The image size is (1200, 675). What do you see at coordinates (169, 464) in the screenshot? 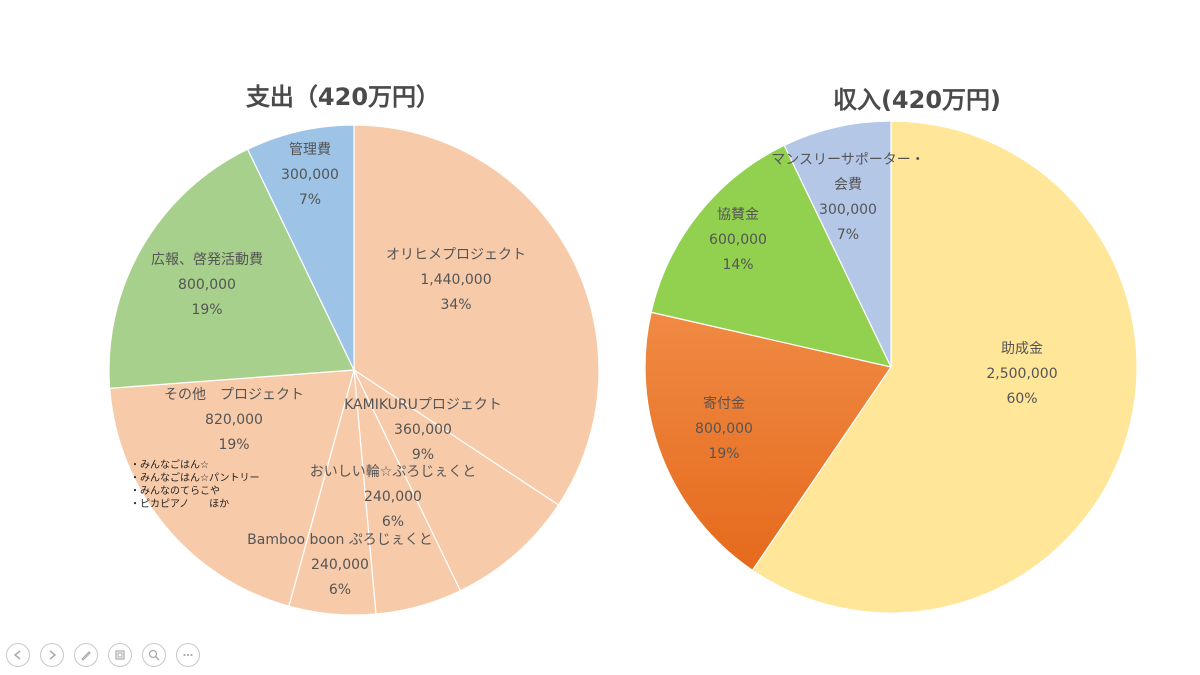
I see `expense-note-0: ・みんなごはん☆` at bounding box center [169, 464].